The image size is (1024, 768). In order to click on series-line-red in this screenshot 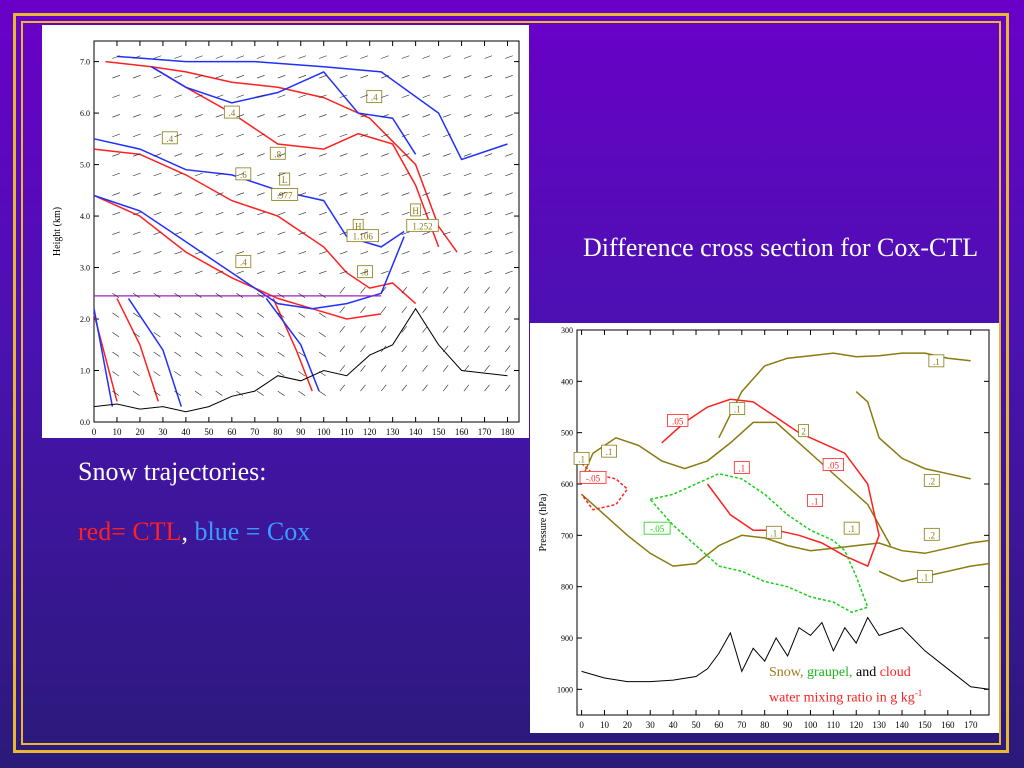, I will do `click(281, 156)`.